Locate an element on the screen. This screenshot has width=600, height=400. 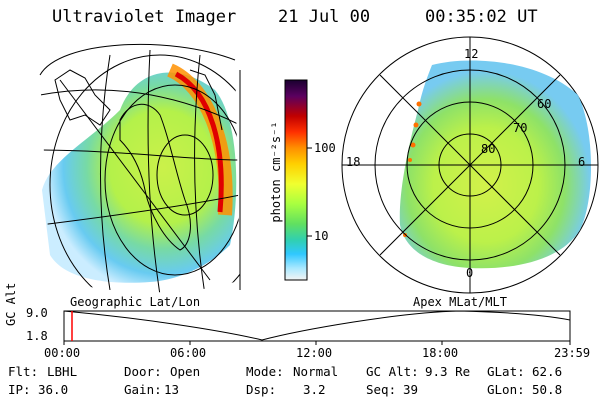
mlt-label-12: 12 is located at coordinates (471, 54).